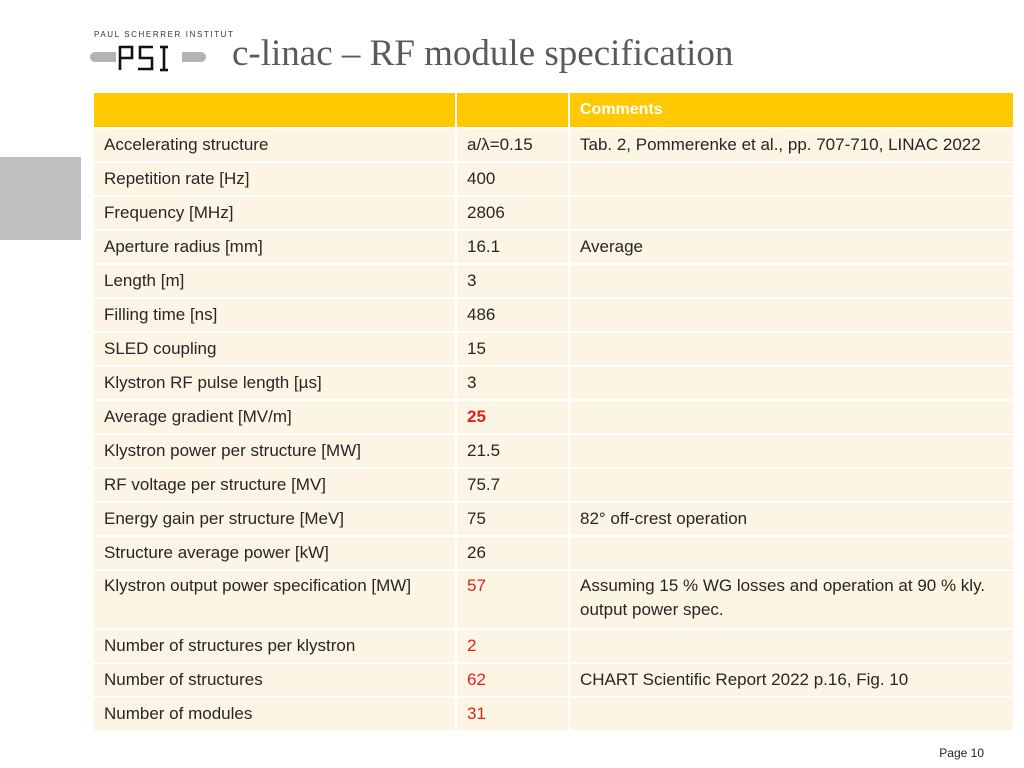  What do you see at coordinates (513, 179) in the screenshot?
I see `value-cell: 400` at bounding box center [513, 179].